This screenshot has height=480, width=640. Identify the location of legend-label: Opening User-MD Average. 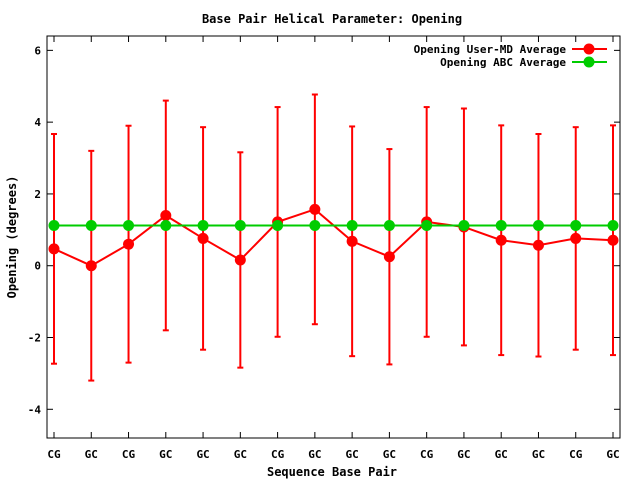
(490, 49).